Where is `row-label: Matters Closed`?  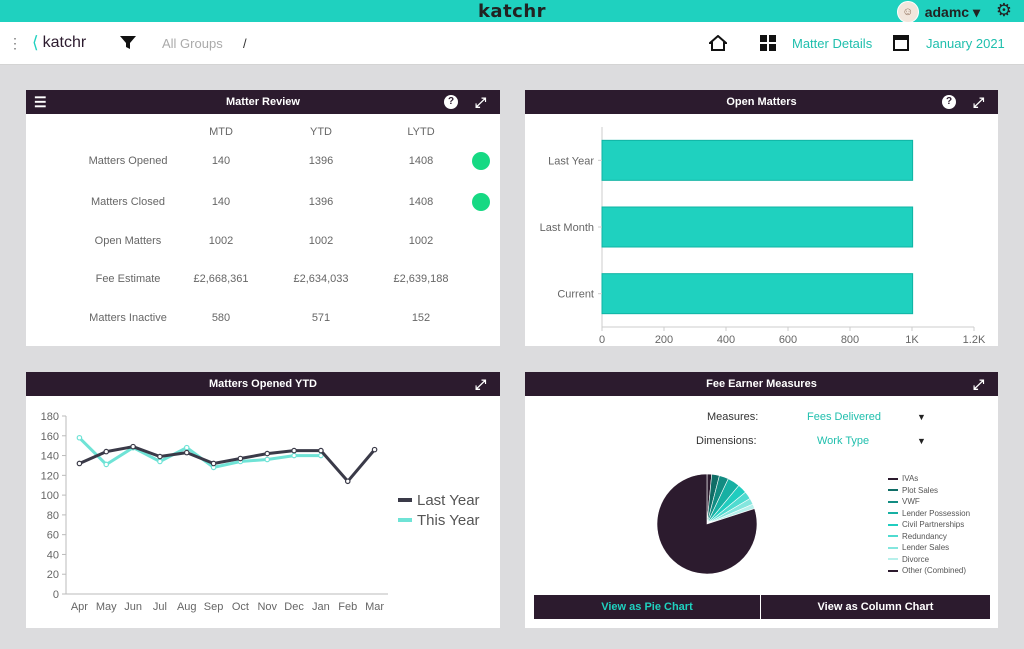
row-label: Matters Closed is located at coordinates (128, 202).